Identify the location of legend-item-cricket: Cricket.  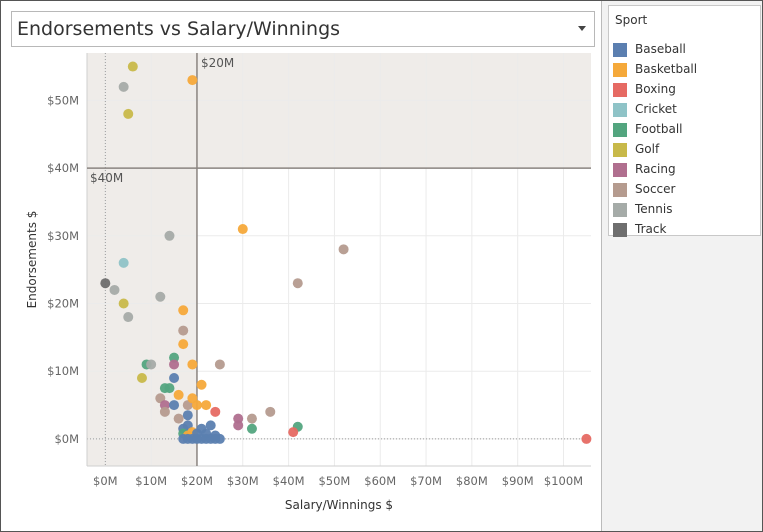
(683, 110).